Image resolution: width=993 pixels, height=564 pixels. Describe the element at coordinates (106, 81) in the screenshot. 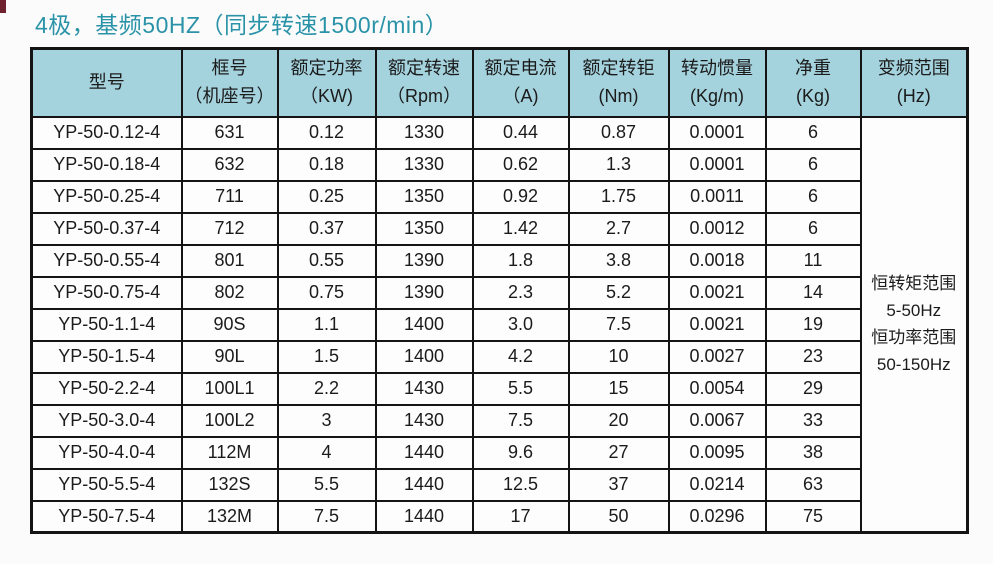

I see `col-header-model-label: 型号` at that location.